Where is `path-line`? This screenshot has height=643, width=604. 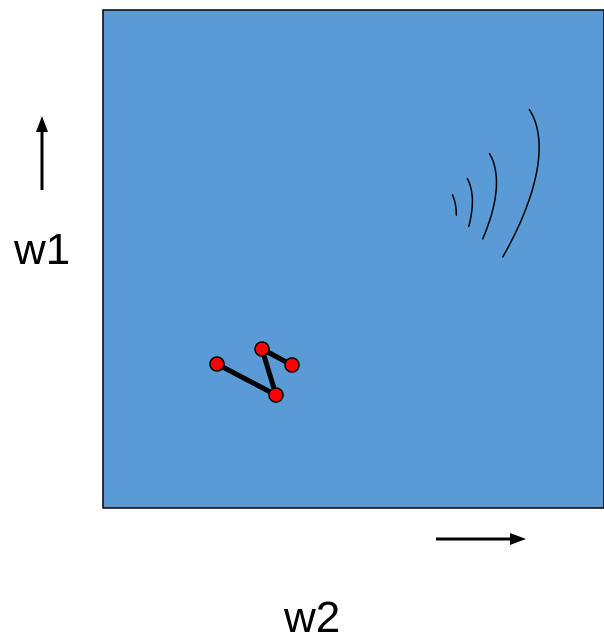 path-line is located at coordinates (254, 372).